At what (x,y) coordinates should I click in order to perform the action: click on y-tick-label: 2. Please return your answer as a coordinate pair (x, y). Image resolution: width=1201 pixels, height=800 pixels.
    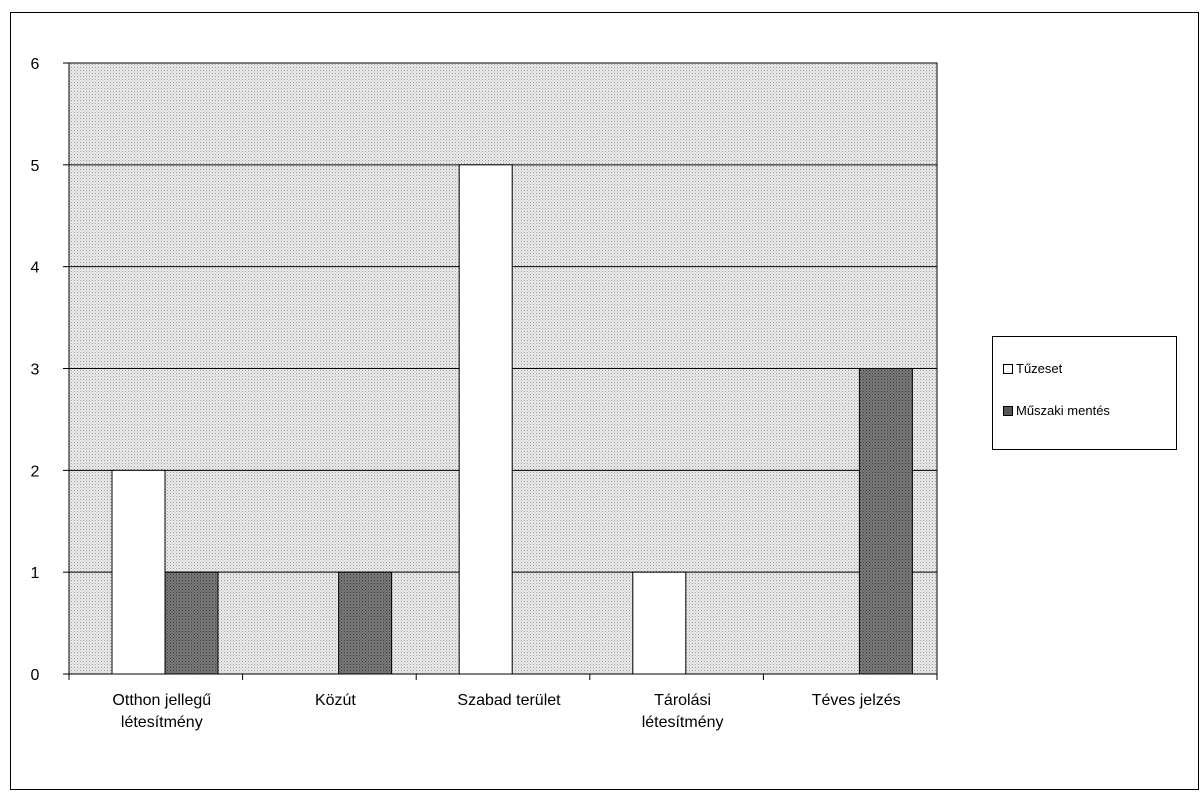
    Looking at the image, I should click on (35, 471).